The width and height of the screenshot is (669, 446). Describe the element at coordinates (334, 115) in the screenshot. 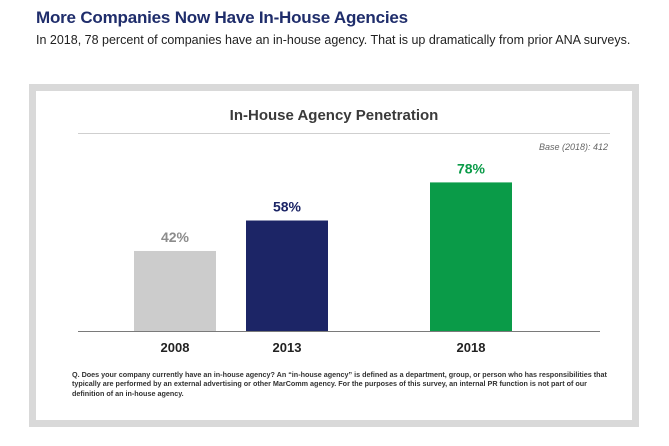

I see `chart-title: In-House Agency Penetration` at that location.